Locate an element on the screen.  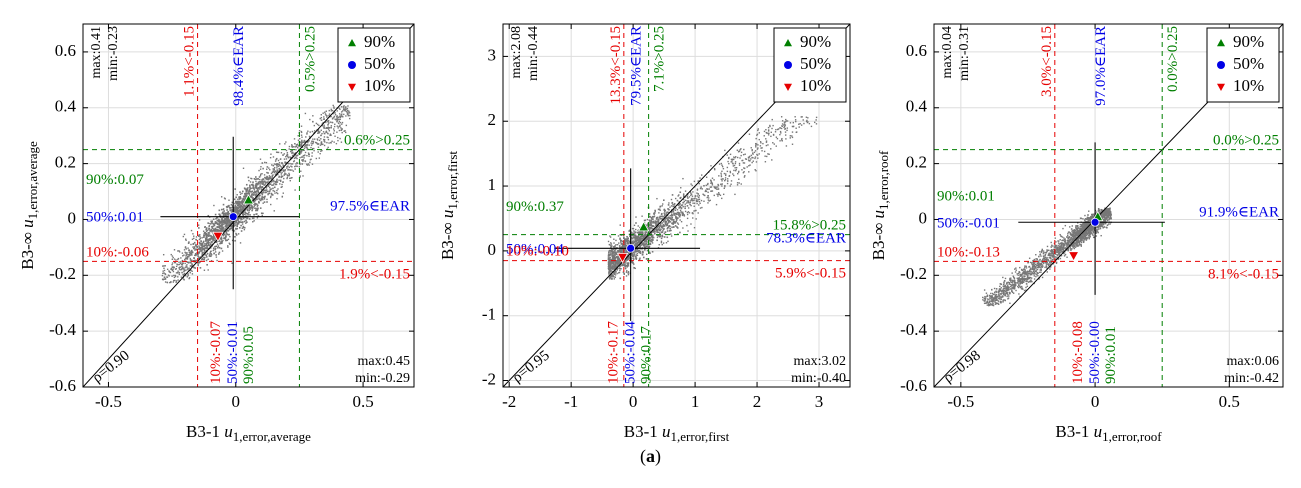
y-tick-label: 0.2 is located at coordinates (65, 162).